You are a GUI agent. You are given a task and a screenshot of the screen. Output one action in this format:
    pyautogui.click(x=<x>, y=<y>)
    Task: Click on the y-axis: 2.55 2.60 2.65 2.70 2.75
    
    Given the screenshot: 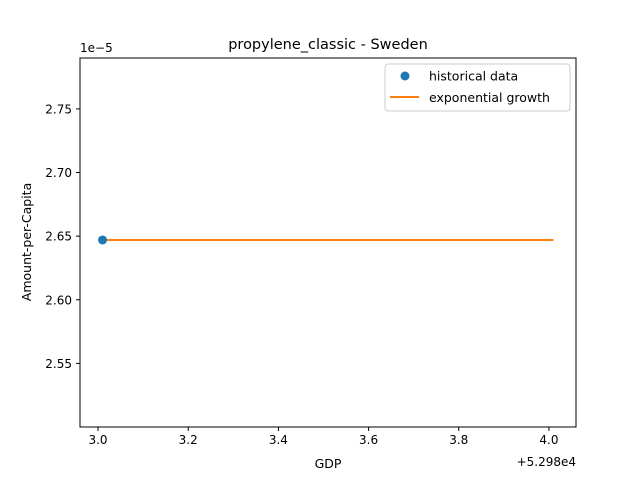 What is the action you would take?
    pyautogui.click(x=62, y=236)
    